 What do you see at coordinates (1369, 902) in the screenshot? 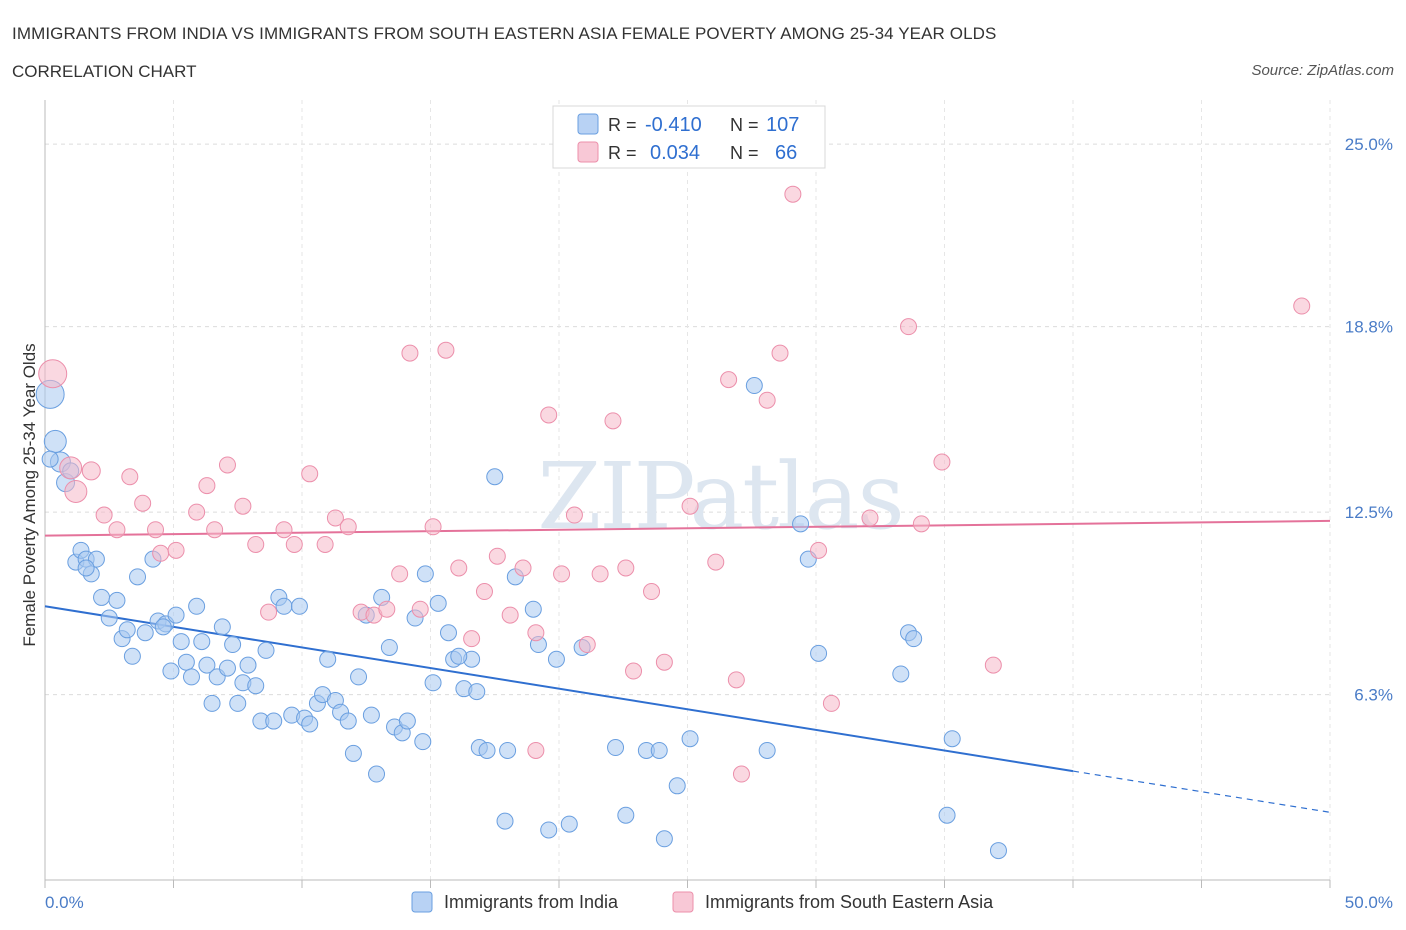
I see `x-tick-label: 50.0%` at bounding box center [1369, 902].